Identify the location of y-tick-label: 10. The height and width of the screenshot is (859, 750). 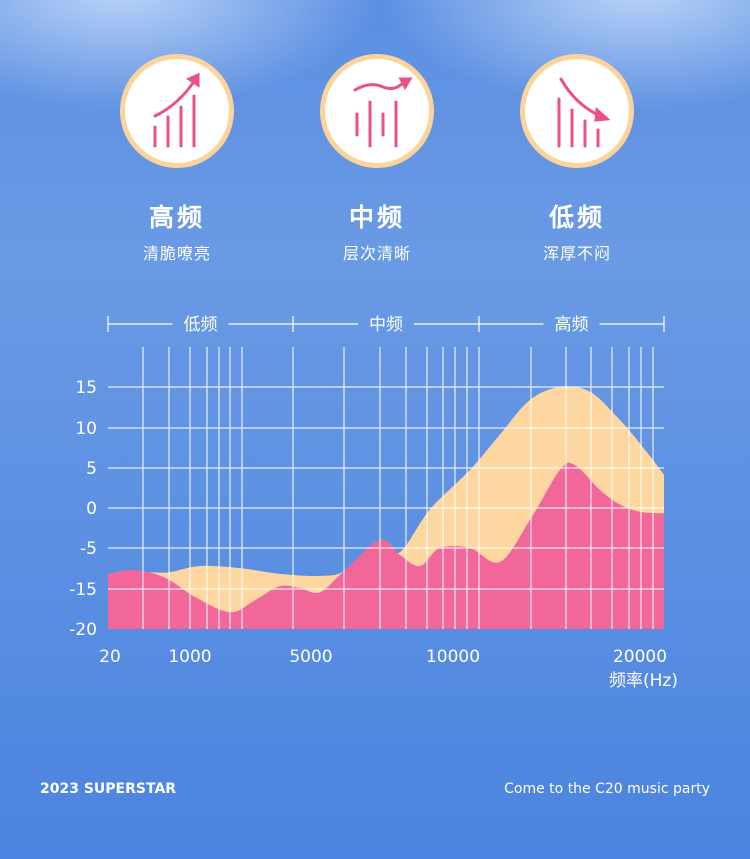
(86, 429).